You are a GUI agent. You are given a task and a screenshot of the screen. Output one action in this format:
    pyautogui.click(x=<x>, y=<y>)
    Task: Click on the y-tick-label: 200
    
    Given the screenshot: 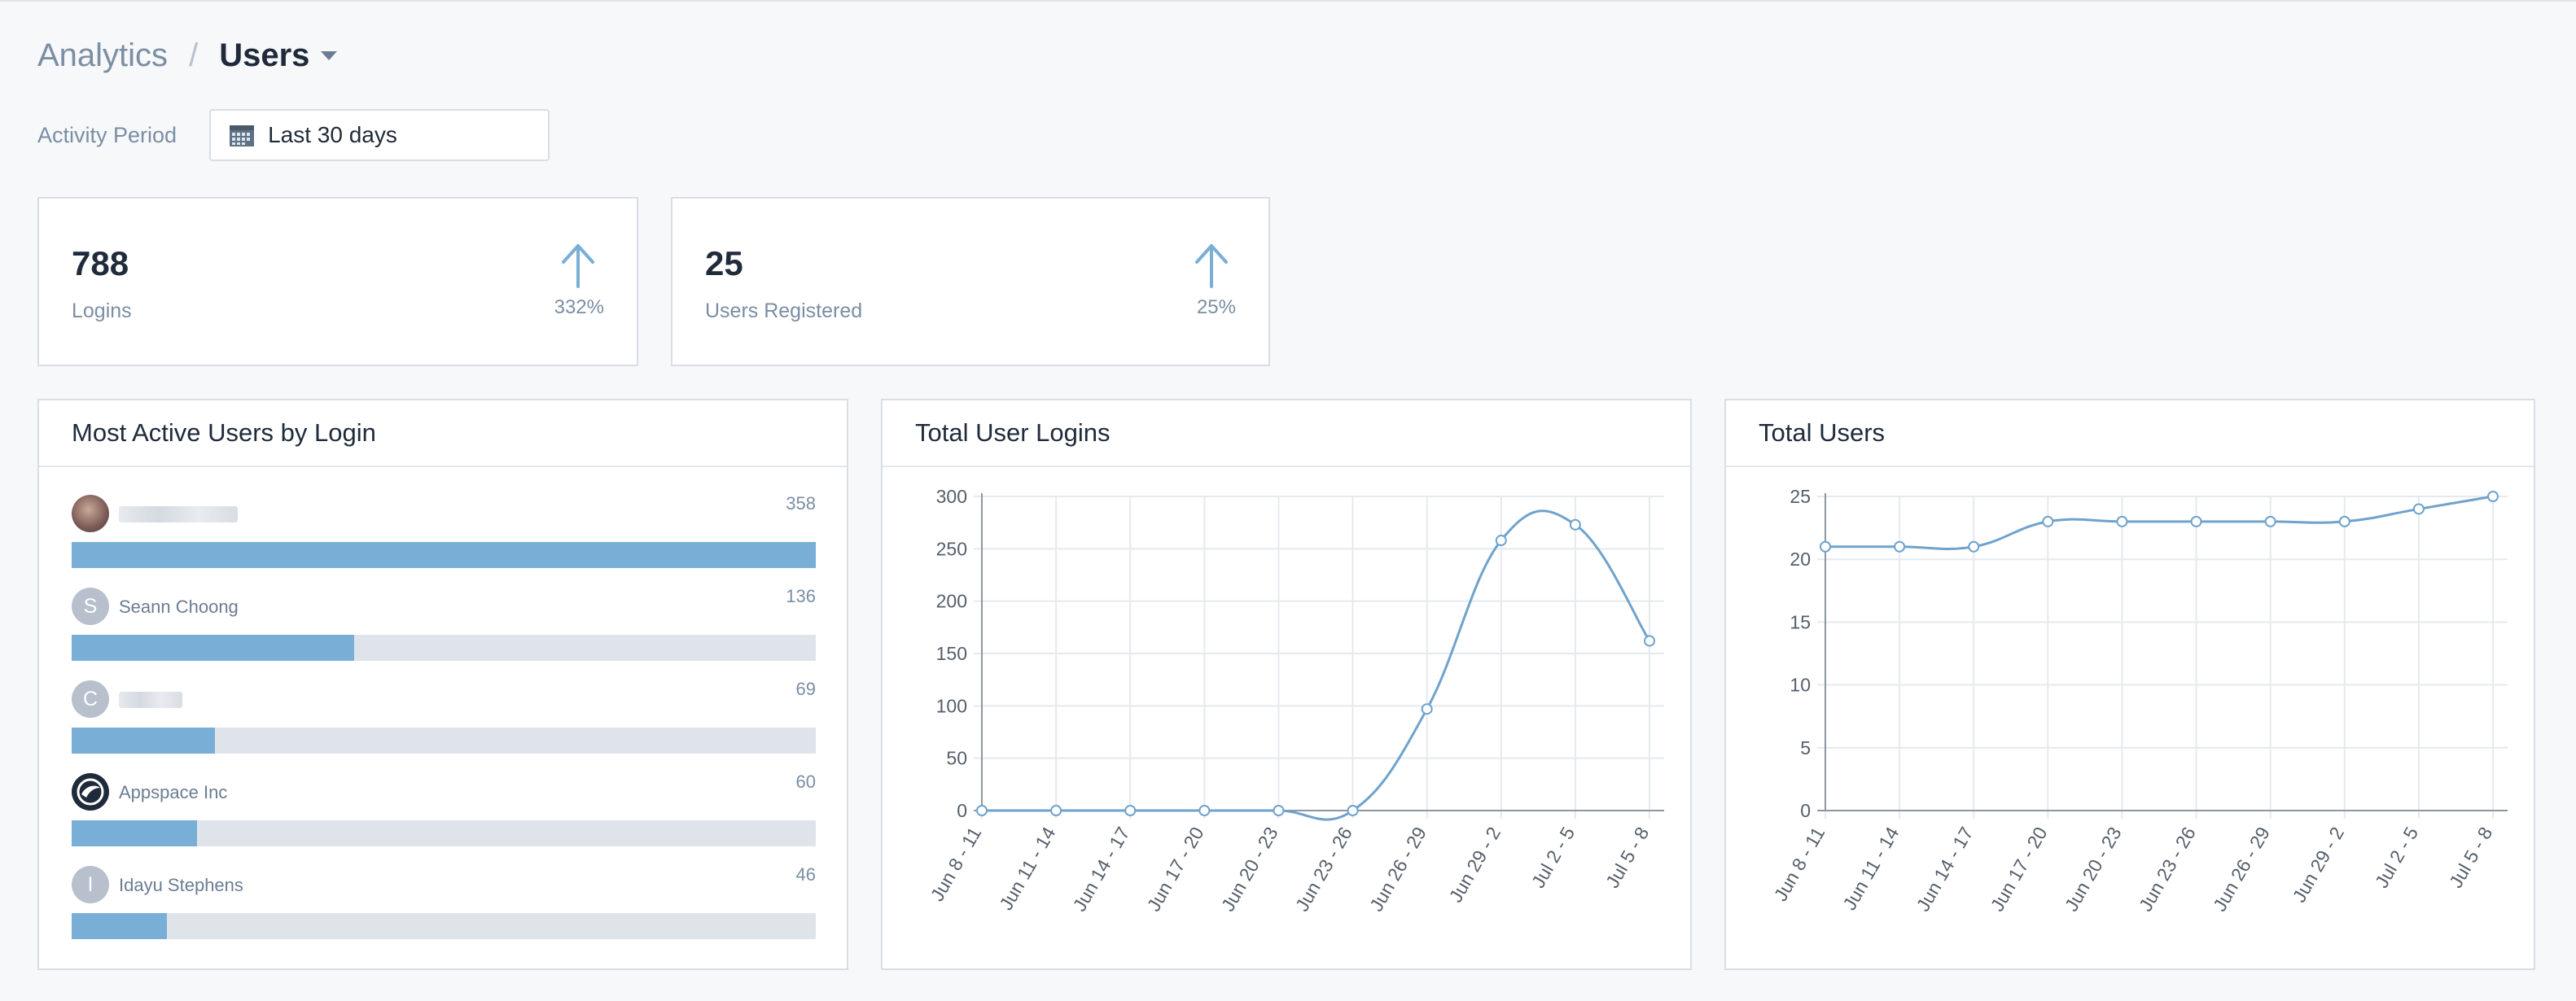 What is the action you would take?
    pyautogui.click(x=951, y=601)
    